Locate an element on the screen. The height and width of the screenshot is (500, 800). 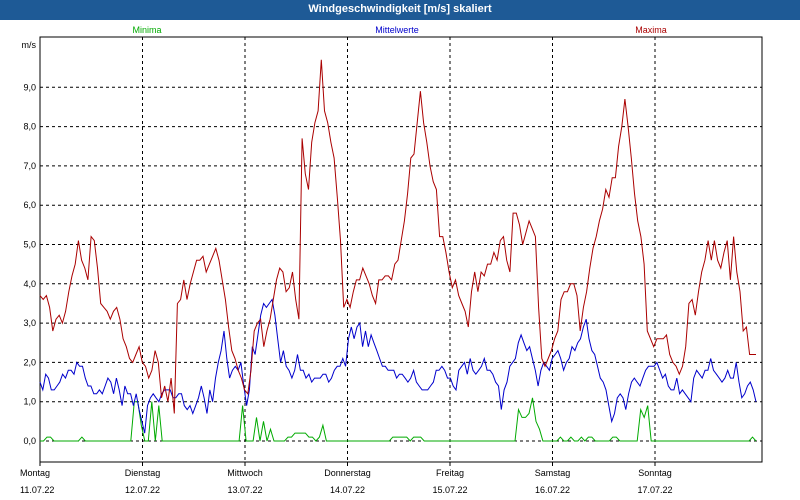
legend-minima: Minima is located at coordinates (146, 30).